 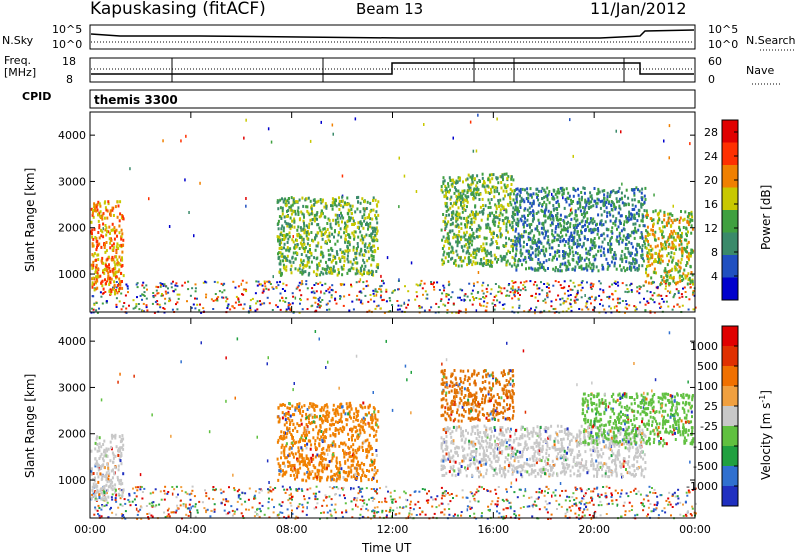 What do you see at coordinates (17, 60) in the screenshot?
I see `freq-label-1: Freq.` at bounding box center [17, 60].